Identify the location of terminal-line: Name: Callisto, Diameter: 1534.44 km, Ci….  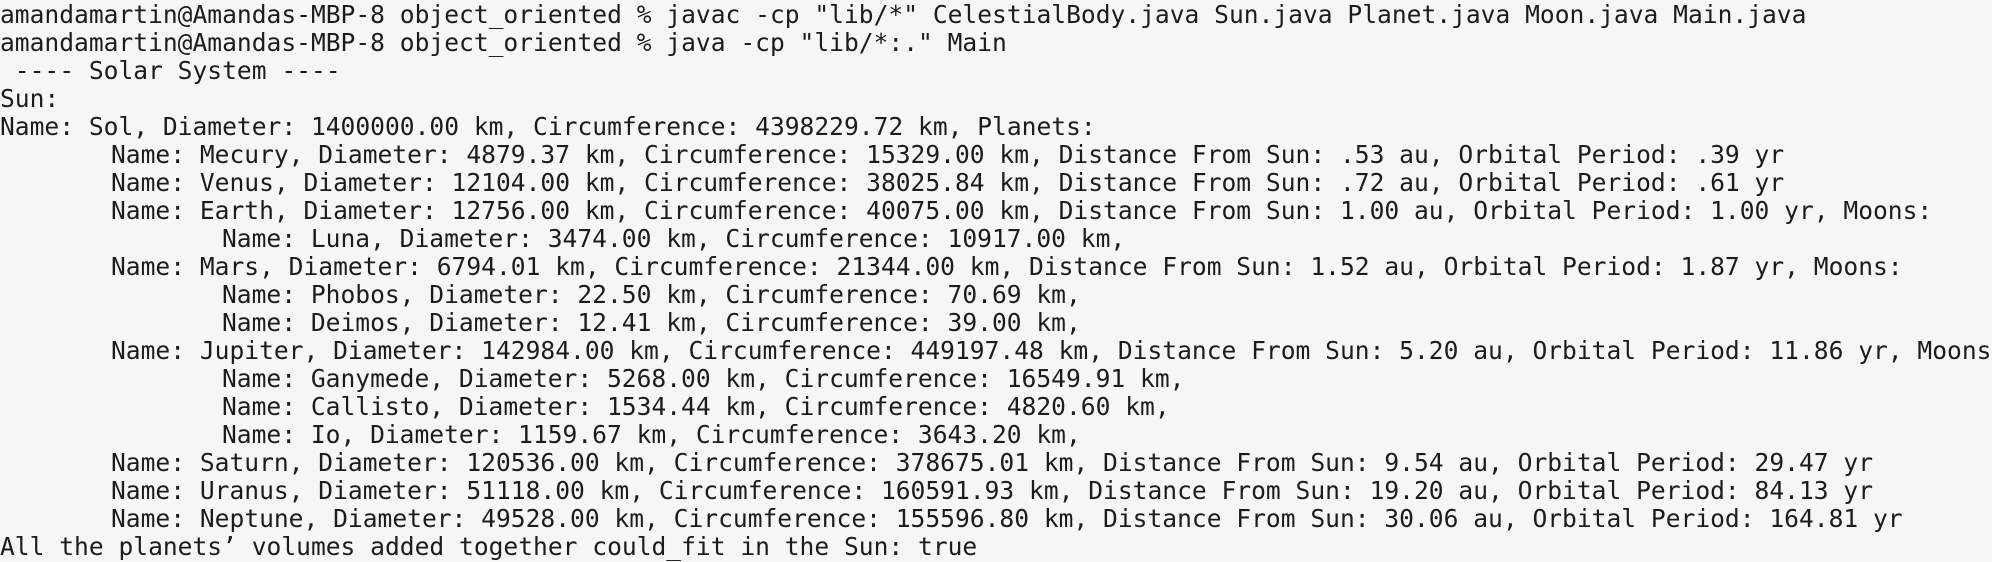
(585, 406).